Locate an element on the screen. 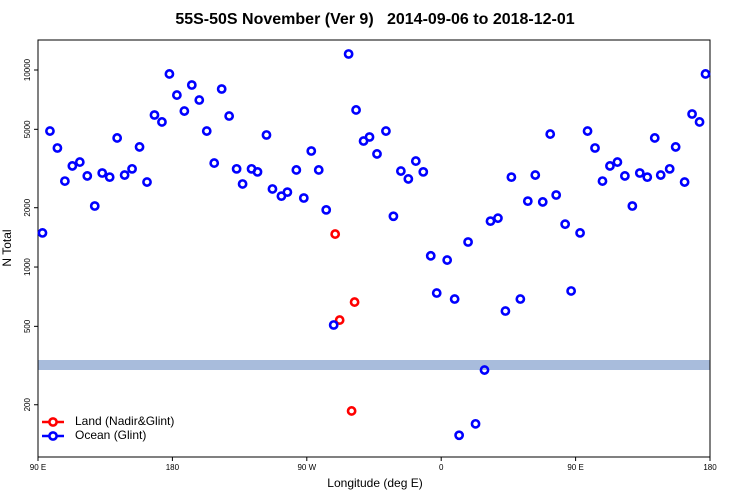 The height and width of the screenshot is (500, 750). y-tick-label: 1000 is located at coordinates (27, 267).